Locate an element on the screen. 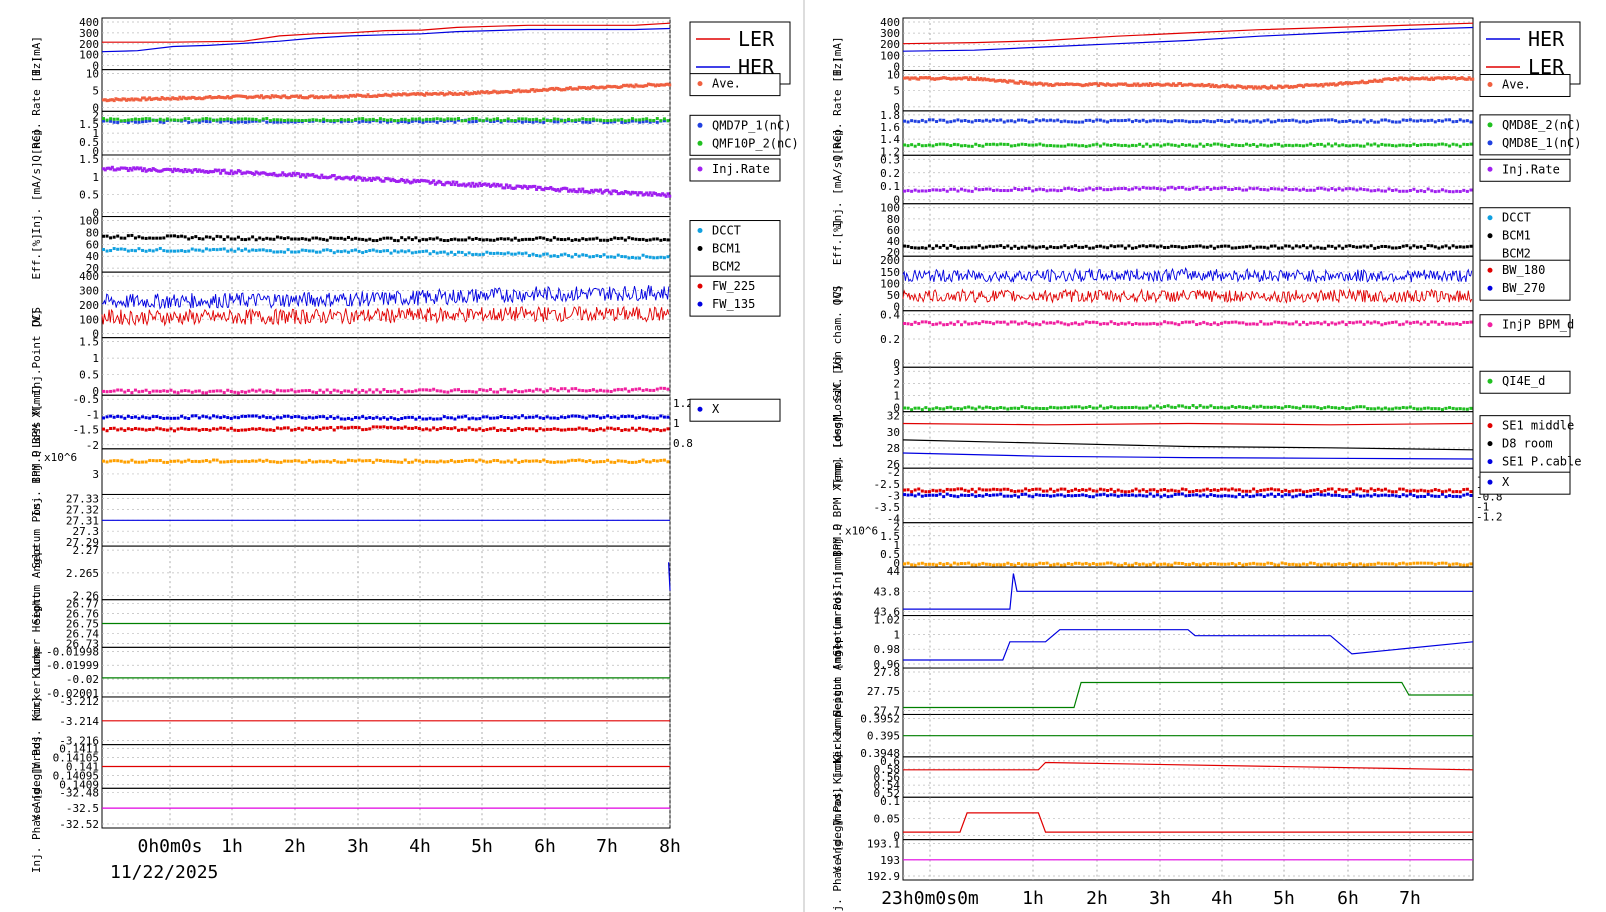 This screenshot has height=912, width=1606. y-tick-label: 60 is located at coordinates (893, 230).